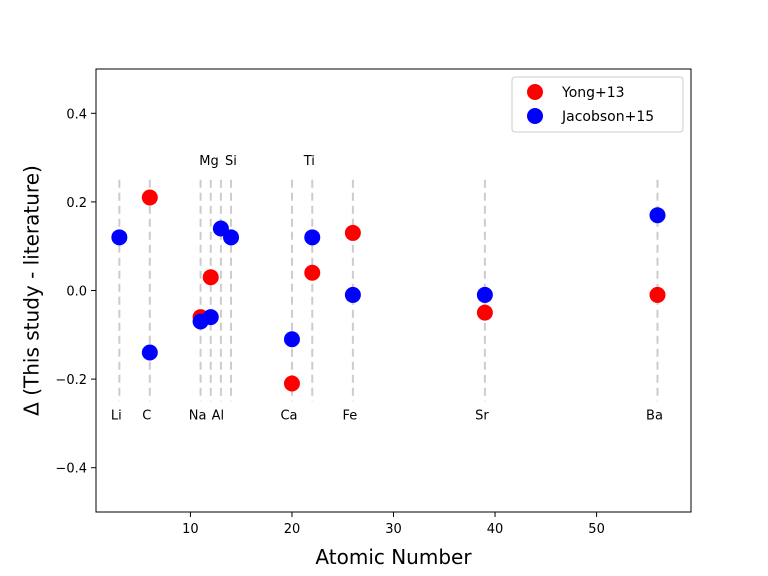  Describe the element at coordinates (76, 203) in the screenshot. I see `y-tick-label: 0.2` at that location.